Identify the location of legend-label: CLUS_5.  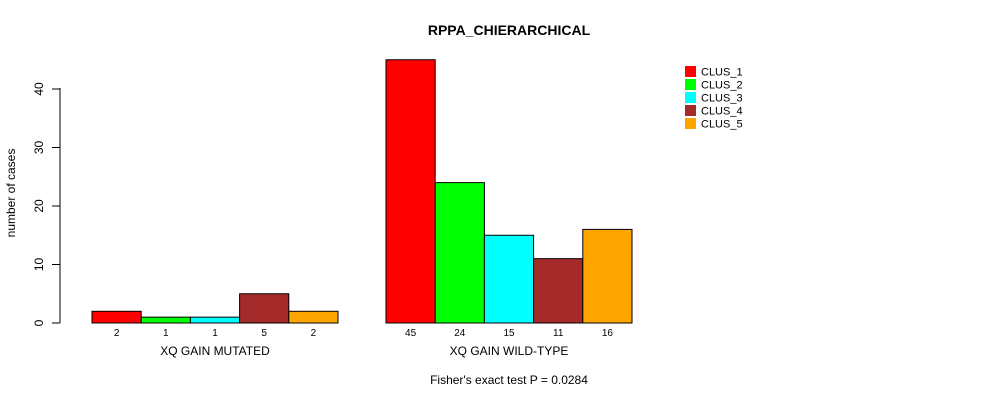
(722, 125).